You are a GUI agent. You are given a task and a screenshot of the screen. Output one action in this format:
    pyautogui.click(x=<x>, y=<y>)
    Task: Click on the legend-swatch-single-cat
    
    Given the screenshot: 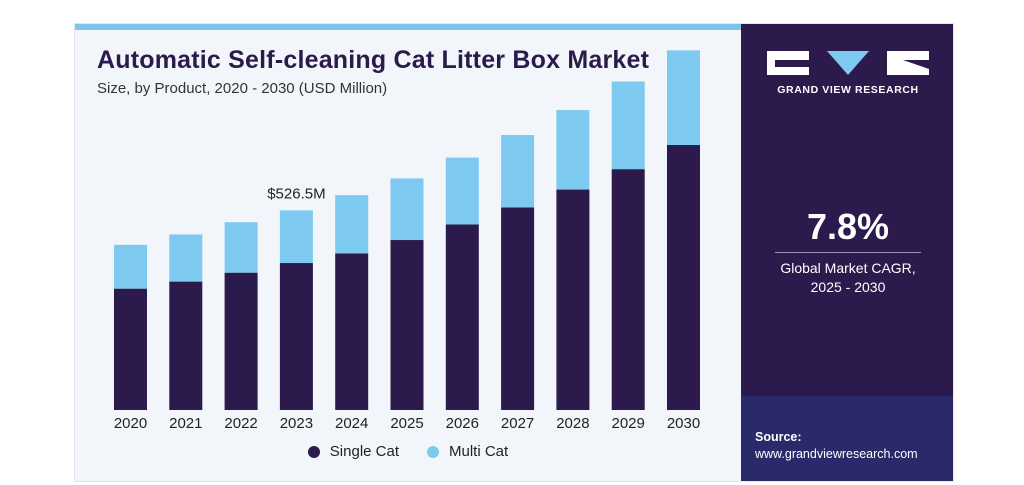 What is the action you would take?
    pyautogui.click(x=313, y=451)
    